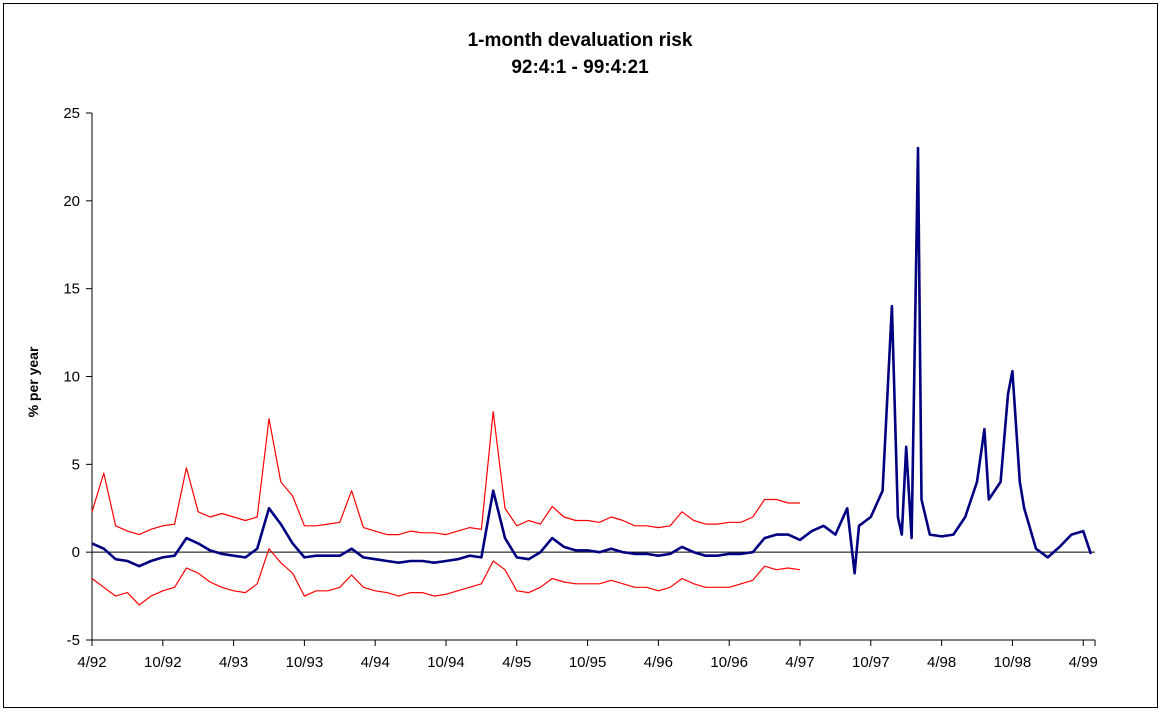 Image resolution: width=1163 pixels, height=713 pixels. I want to click on chart-title: 1-month devaluation risk, so click(580, 40).